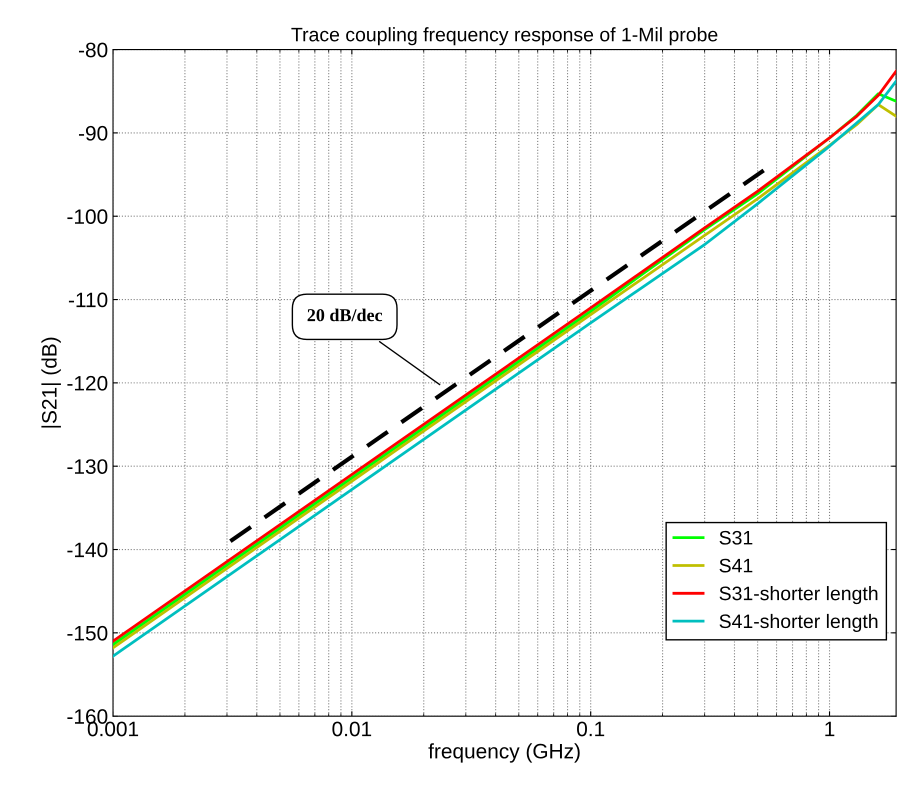  I want to click on annotation: 20 dB/dec, so click(345, 315).